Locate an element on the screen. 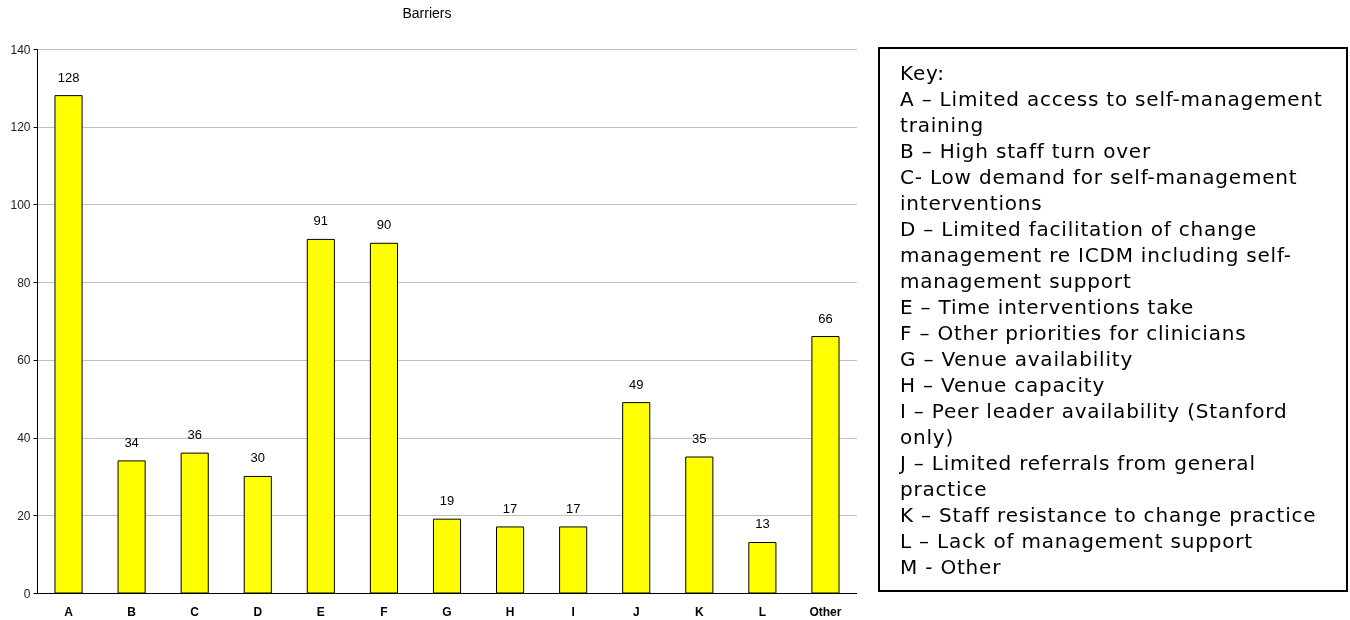 This screenshot has width=1350, height=620. y-tick-label: 80 is located at coordinates (24, 282).